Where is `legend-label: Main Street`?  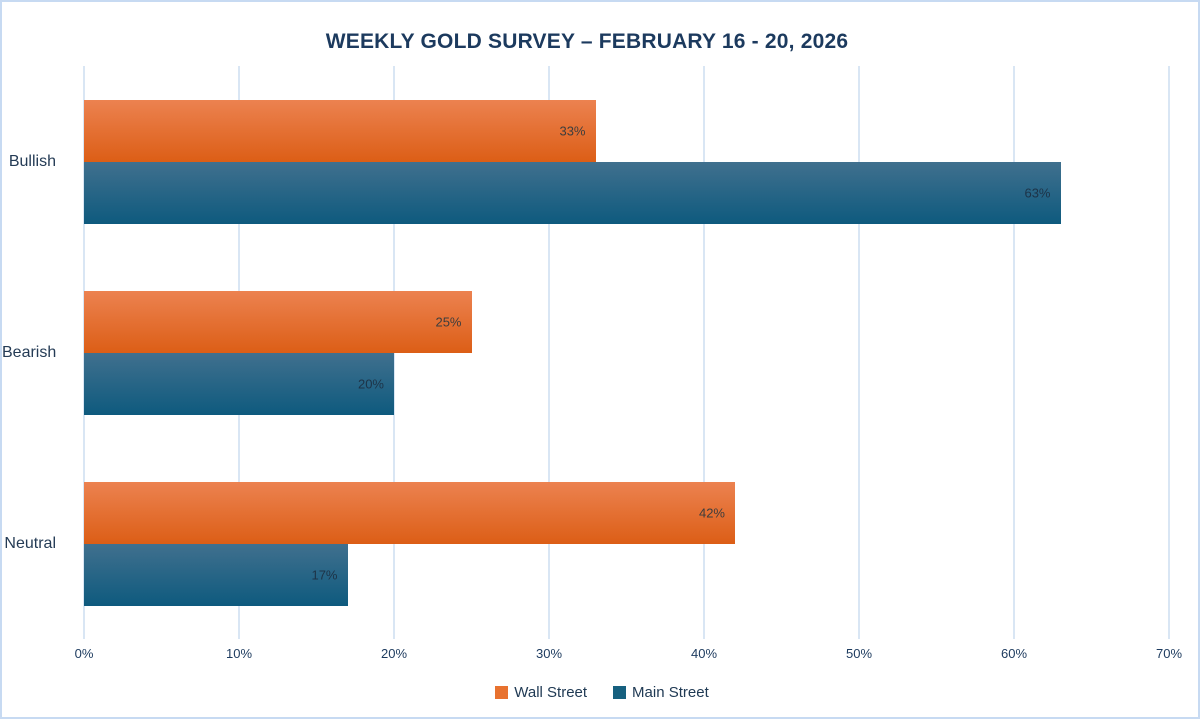
legend-label: Main Street is located at coordinates (670, 692).